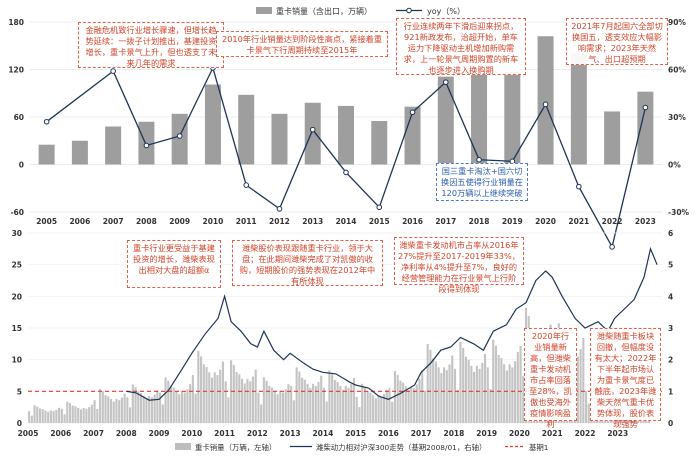 The image size is (700, 458). I want to click on legend-label-sales: 重卡销量（含出口，万辆）, so click(324, 11).